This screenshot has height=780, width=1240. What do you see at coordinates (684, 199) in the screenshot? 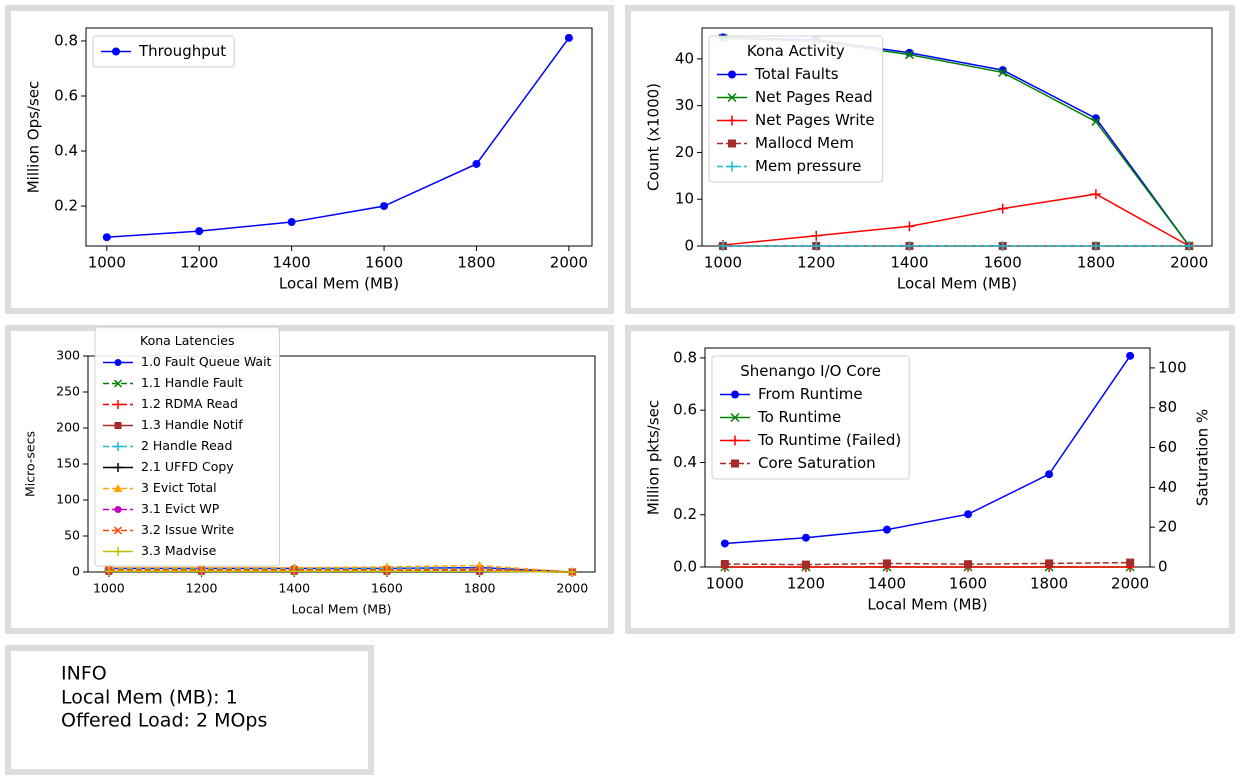
I see `y-tick-label: 10` at bounding box center [684, 199].